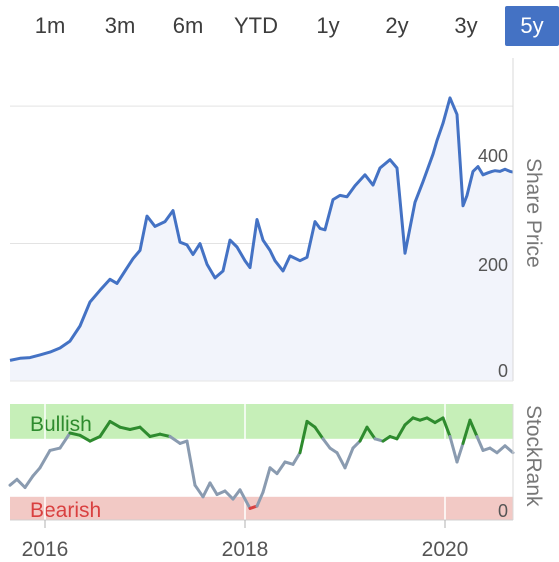 This screenshot has width=559, height=562. Describe the element at coordinates (397, 25) in the screenshot. I see `range-tab-2y: 2y` at that location.